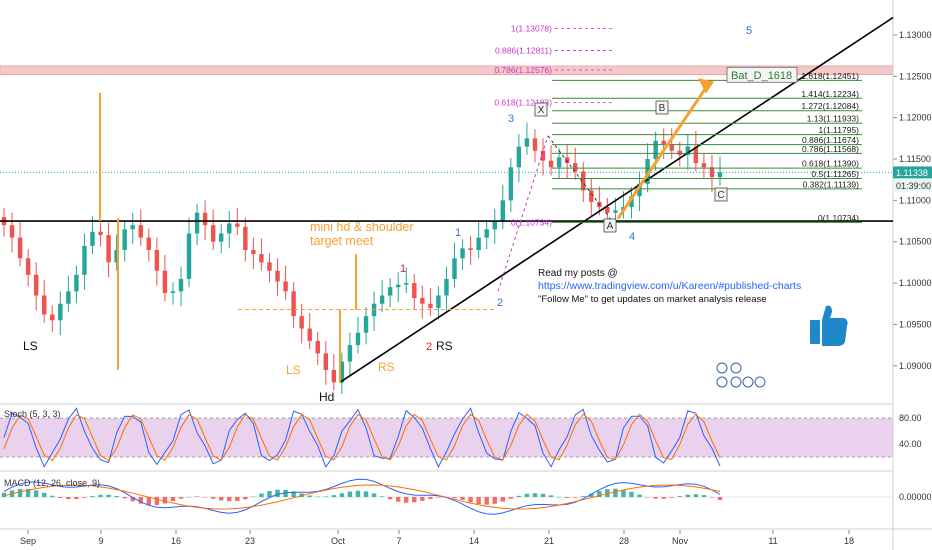 The width and height of the screenshot is (932, 550). What do you see at coordinates (386, 367) in the screenshot?
I see `mini-rs-label: RS` at bounding box center [386, 367].